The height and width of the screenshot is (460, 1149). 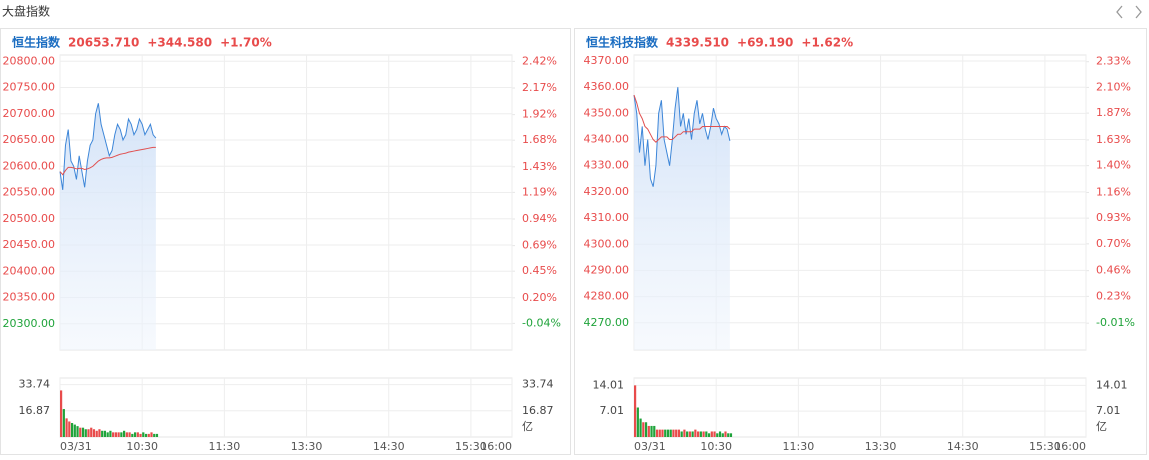 I want to click on price-area, so click(x=108, y=227).